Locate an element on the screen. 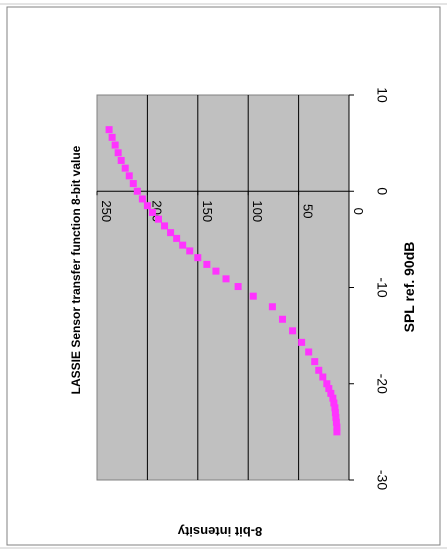  x-tick-label: -30 is located at coordinates (382, 480).